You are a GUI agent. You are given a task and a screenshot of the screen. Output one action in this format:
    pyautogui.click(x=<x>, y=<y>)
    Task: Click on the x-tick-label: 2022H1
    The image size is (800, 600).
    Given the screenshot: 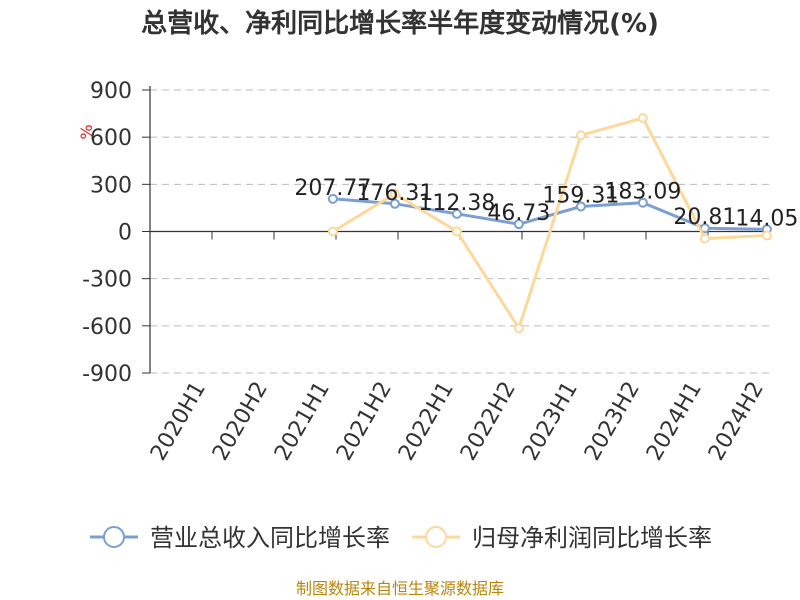 What is the action you would take?
    pyautogui.click(x=426, y=421)
    